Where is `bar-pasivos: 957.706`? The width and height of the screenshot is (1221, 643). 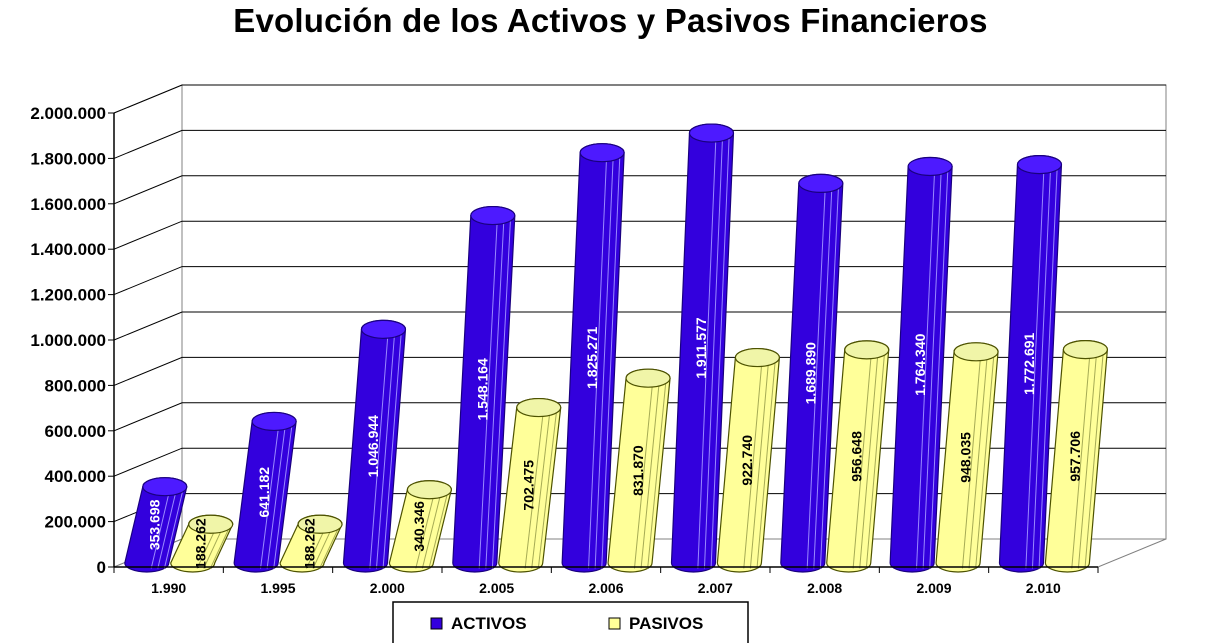
bar-pasivos: 957.706 is located at coordinates (1076, 456).